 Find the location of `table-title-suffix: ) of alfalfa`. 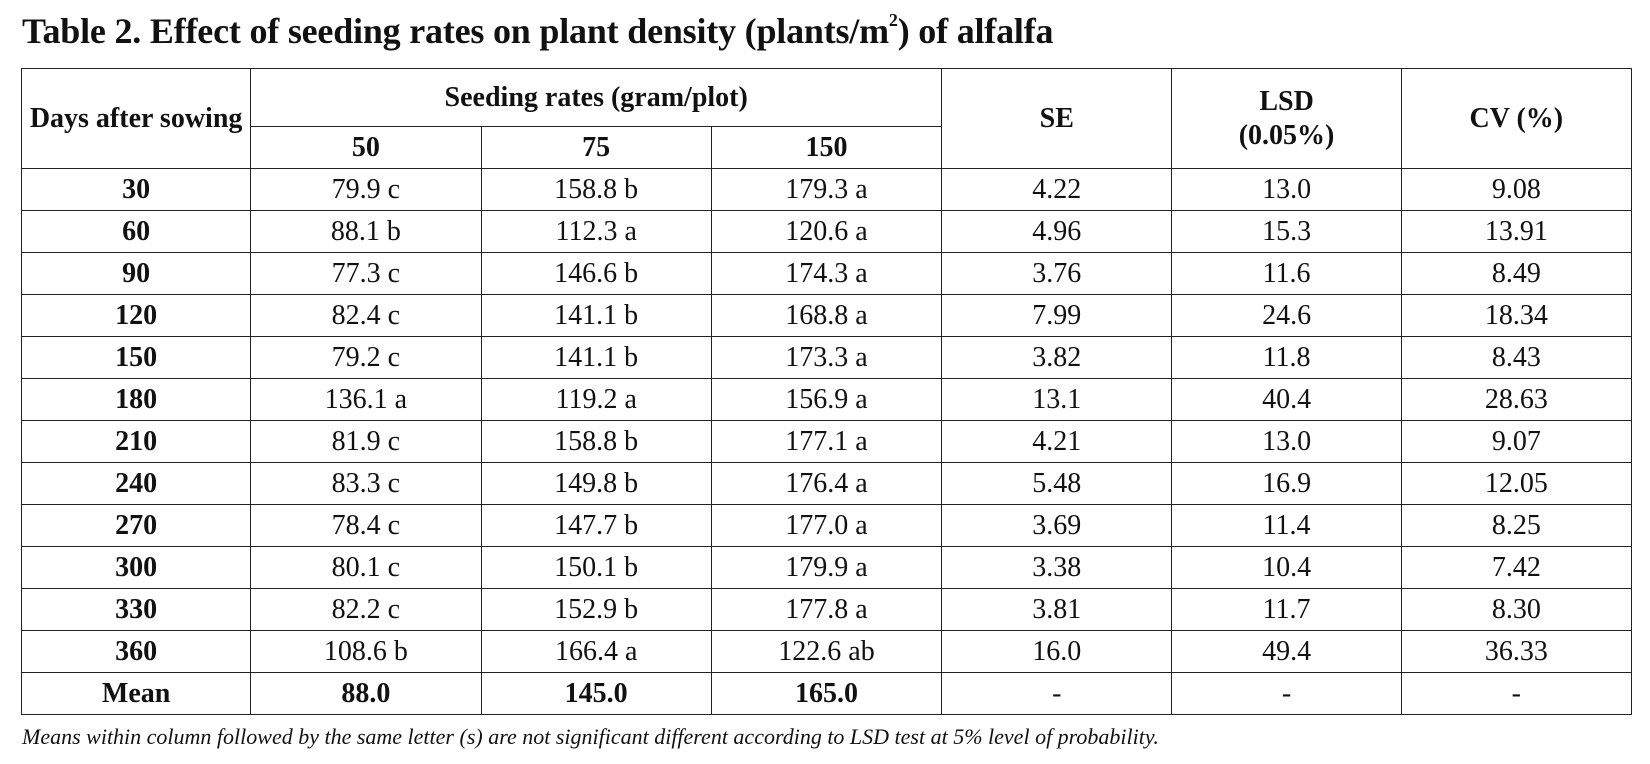

table-title-suffix: ) of alfalfa is located at coordinates (975, 31).